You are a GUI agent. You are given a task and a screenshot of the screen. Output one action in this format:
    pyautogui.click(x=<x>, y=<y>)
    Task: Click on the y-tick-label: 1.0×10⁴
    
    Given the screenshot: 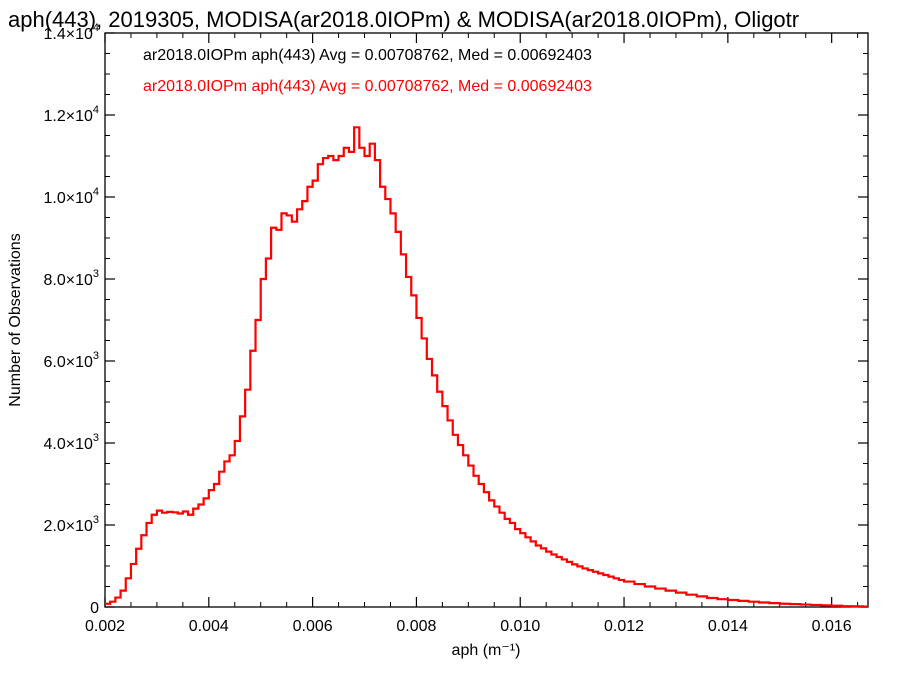 What is the action you would take?
    pyautogui.click(x=71, y=196)
    